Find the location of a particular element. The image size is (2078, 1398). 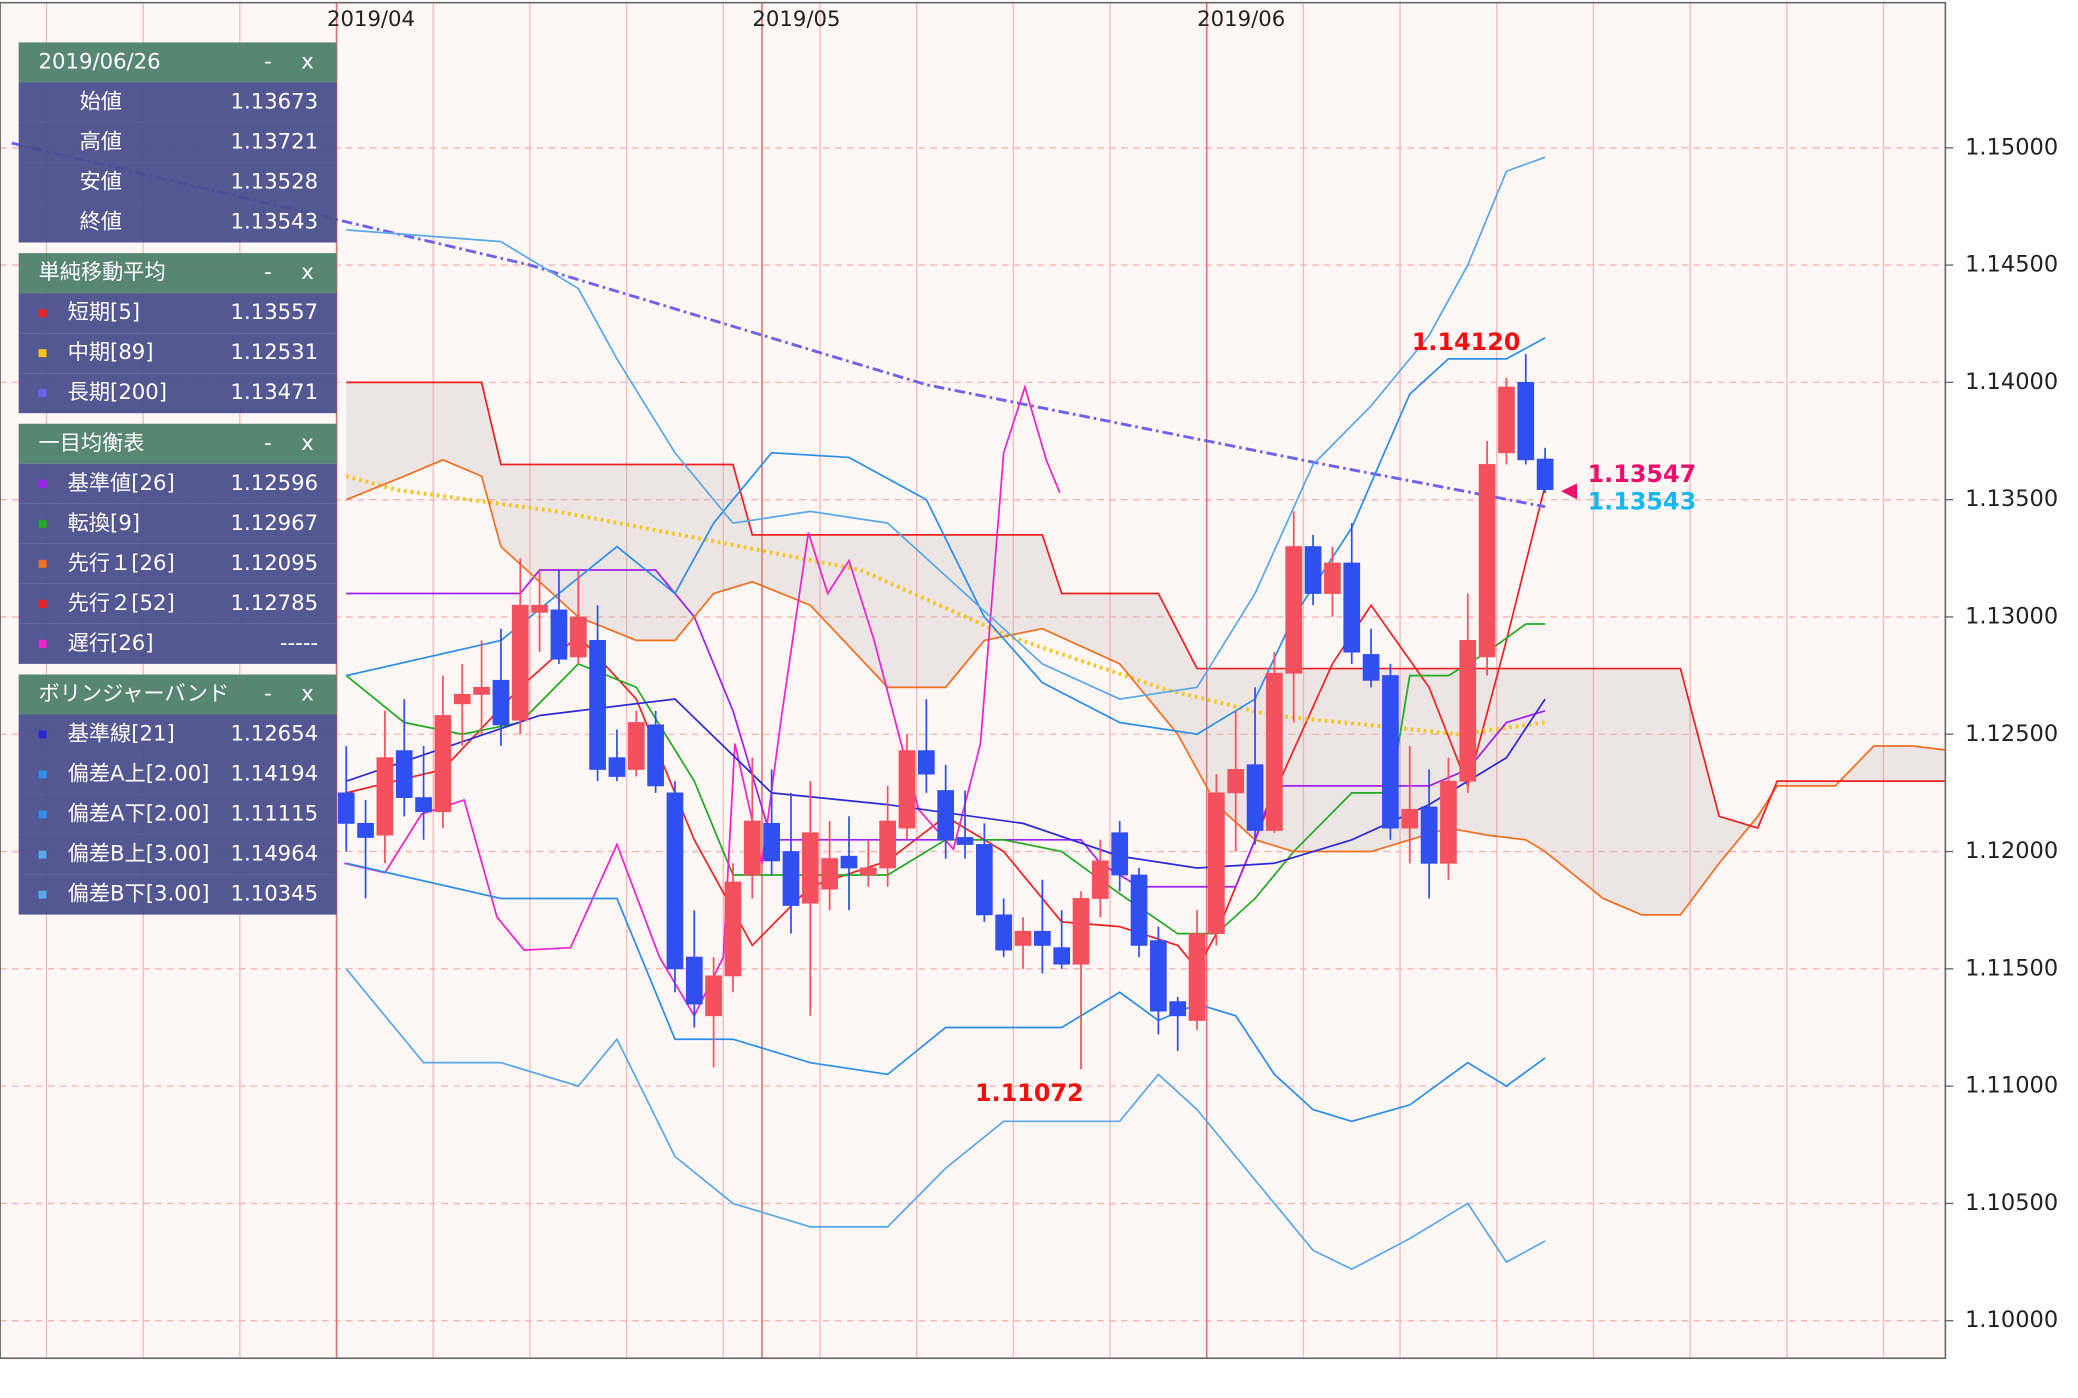

legend-value: 1.12654 is located at coordinates (275, 733).